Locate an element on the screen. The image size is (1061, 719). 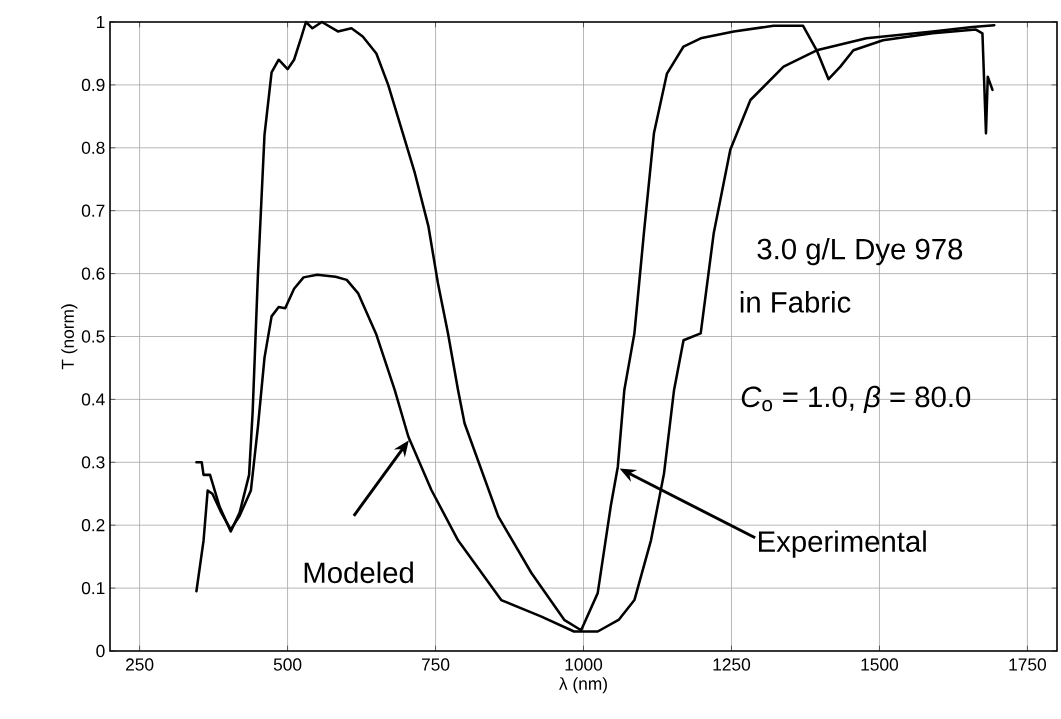
y-tick-label: 1 is located at coordinates (100, 22).